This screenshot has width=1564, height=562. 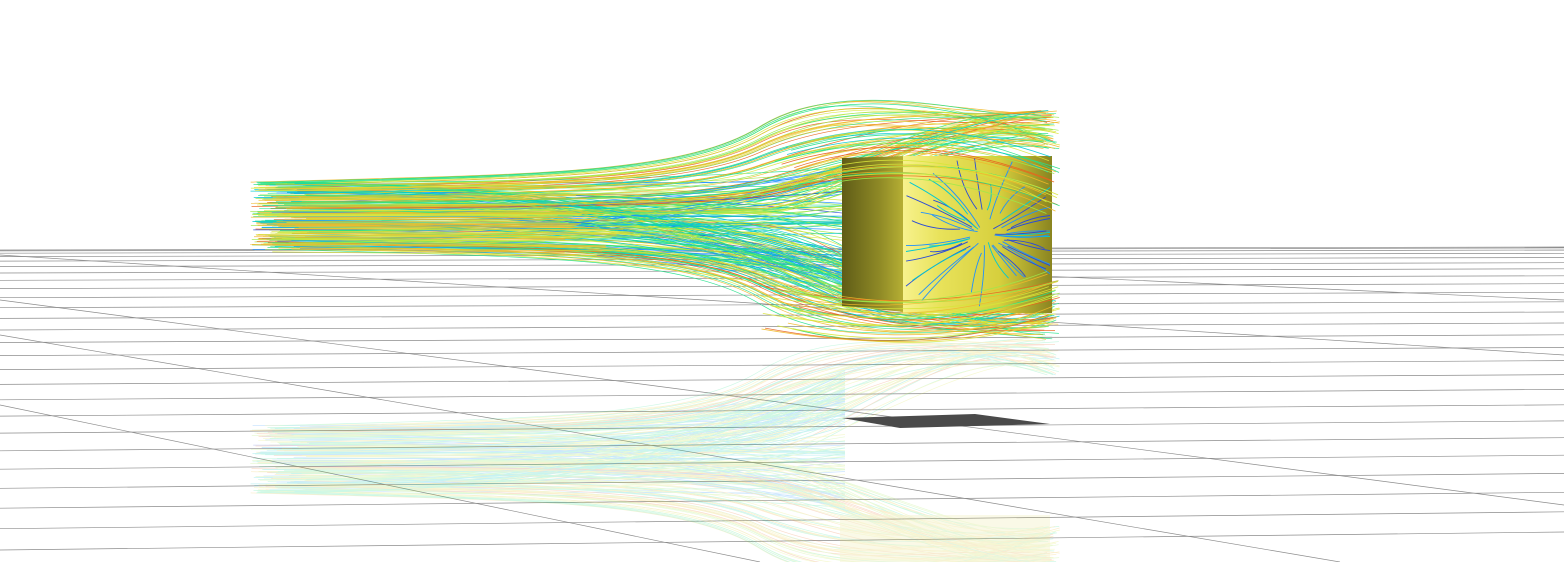 What do you see at coordinates (945, 538) in the screenshot?
I see `cube-reflection` at bounding box center [945, 538].